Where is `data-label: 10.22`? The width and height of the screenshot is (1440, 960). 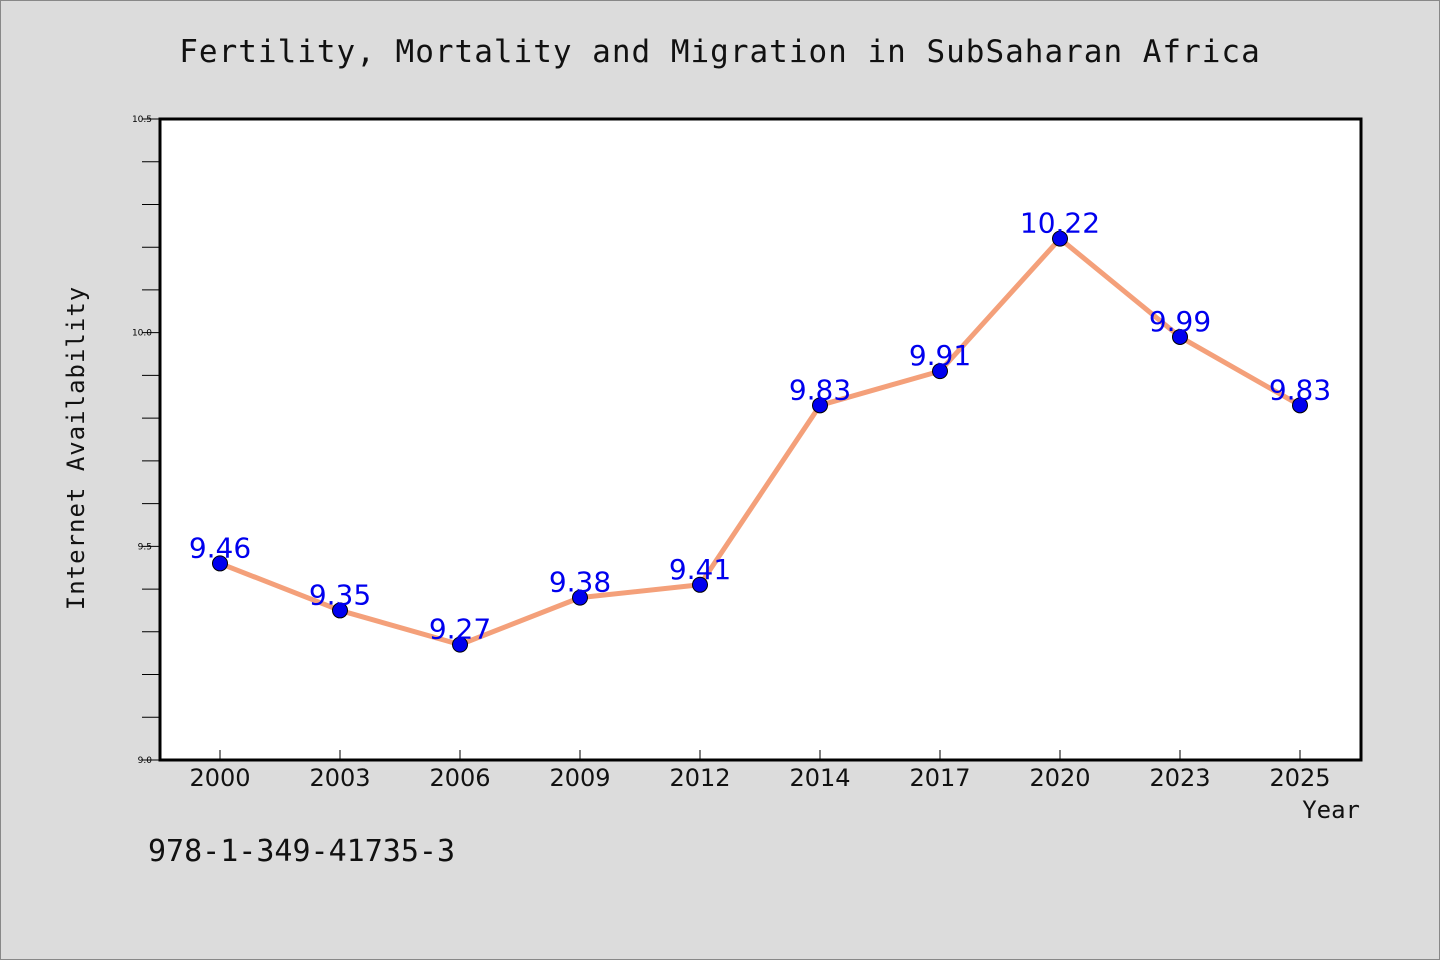 data-label: 10.22 is located at coordinates (1060, 223).